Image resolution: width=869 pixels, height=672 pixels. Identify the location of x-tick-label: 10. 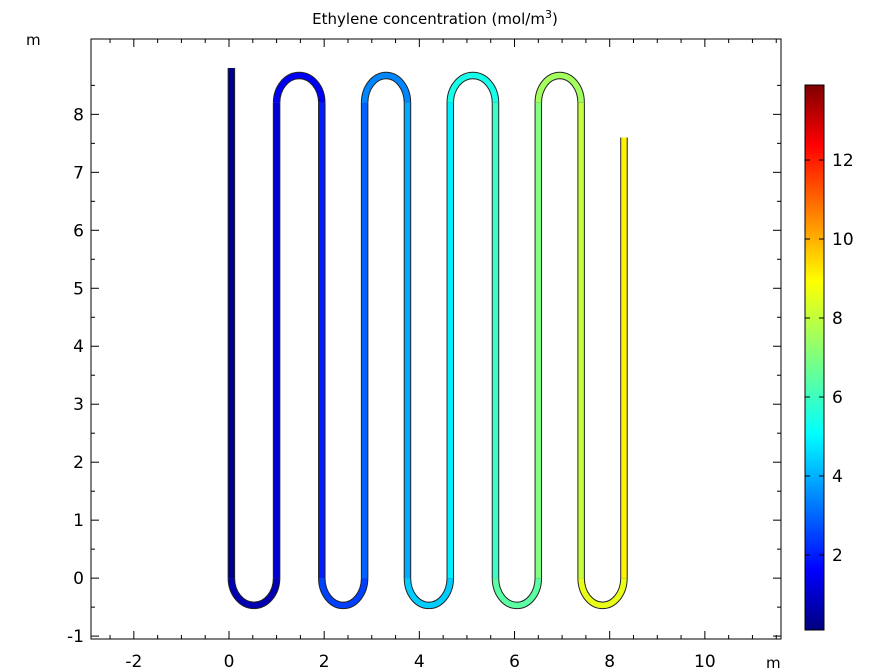
(705, 662).